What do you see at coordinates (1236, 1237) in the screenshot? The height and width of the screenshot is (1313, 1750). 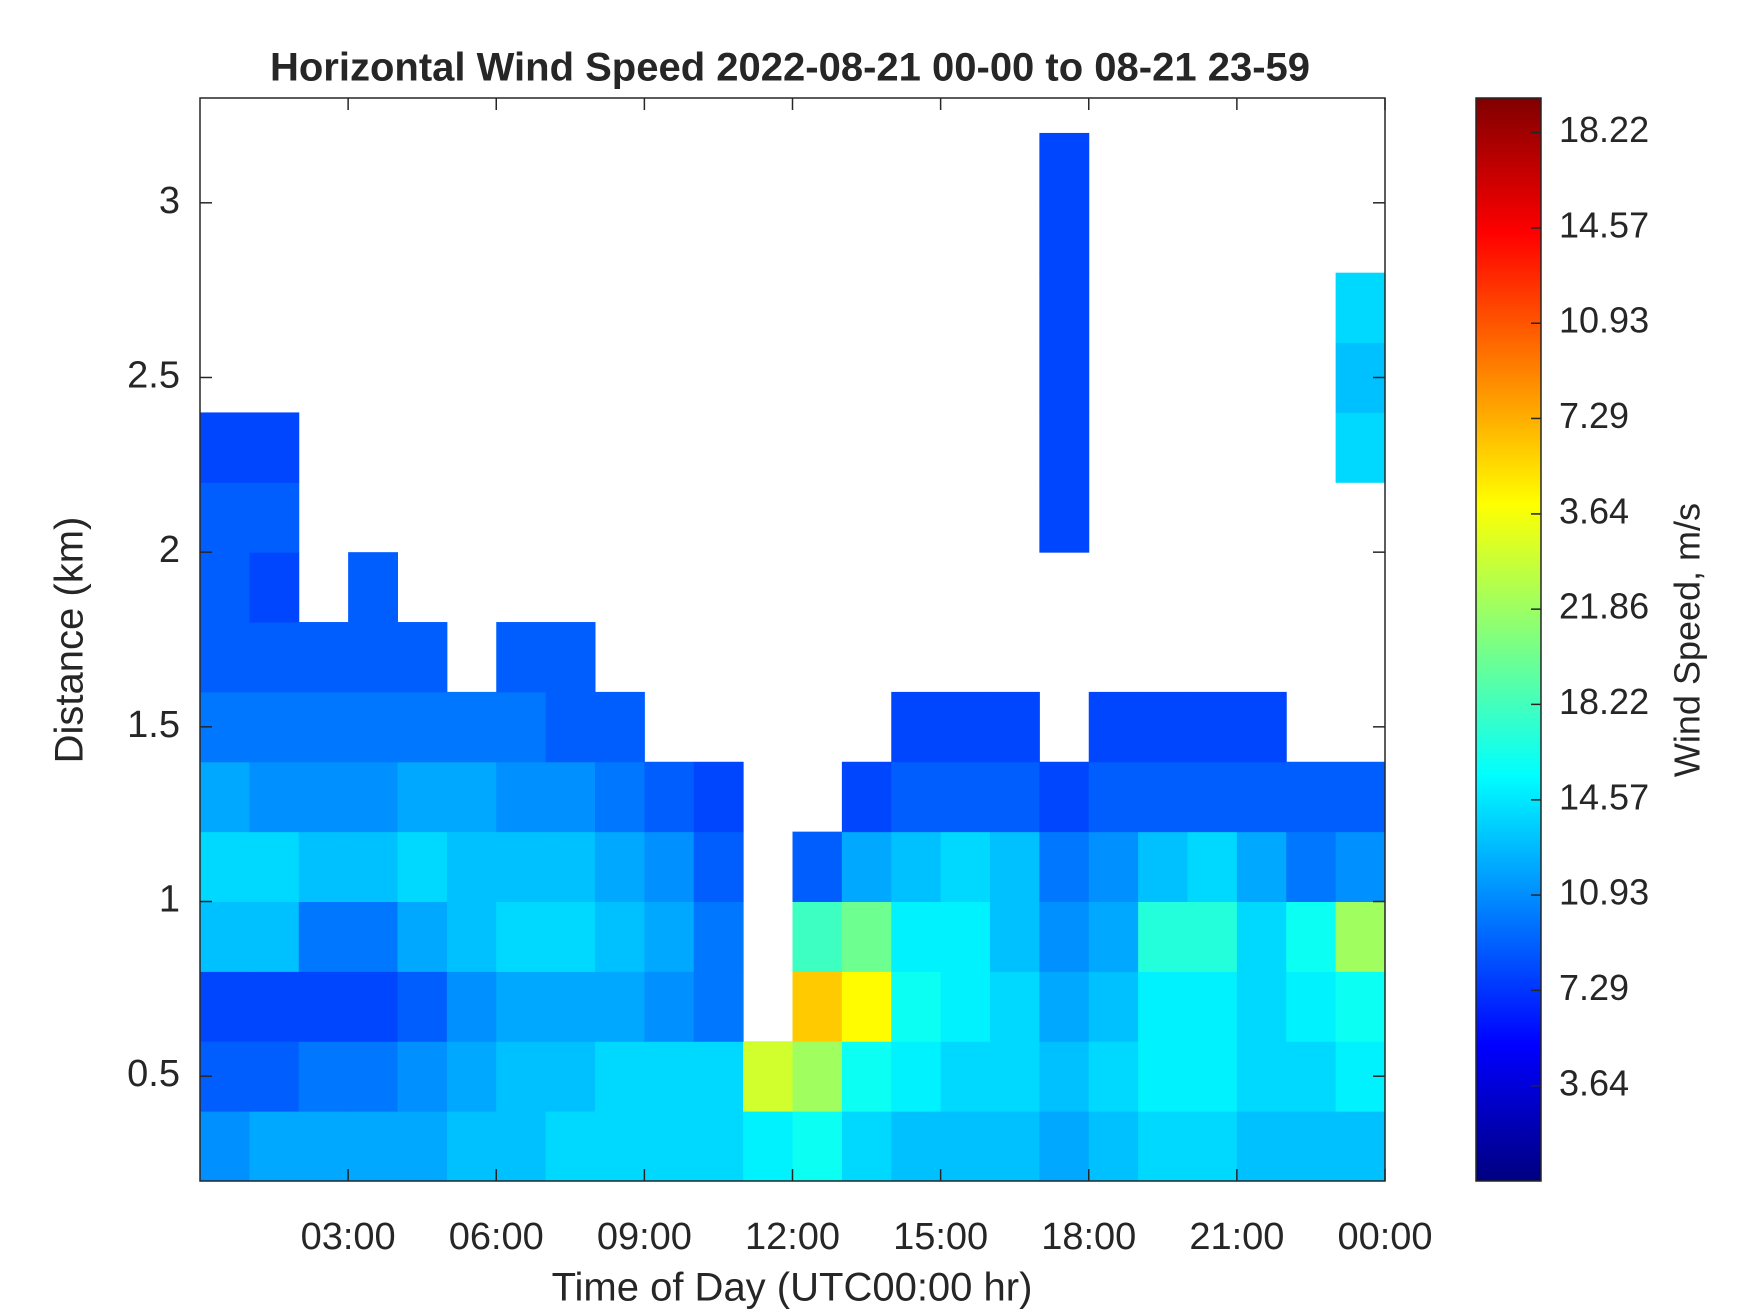 I see `x-tick-label: 21:00` at bounding box center [1236, 1237].